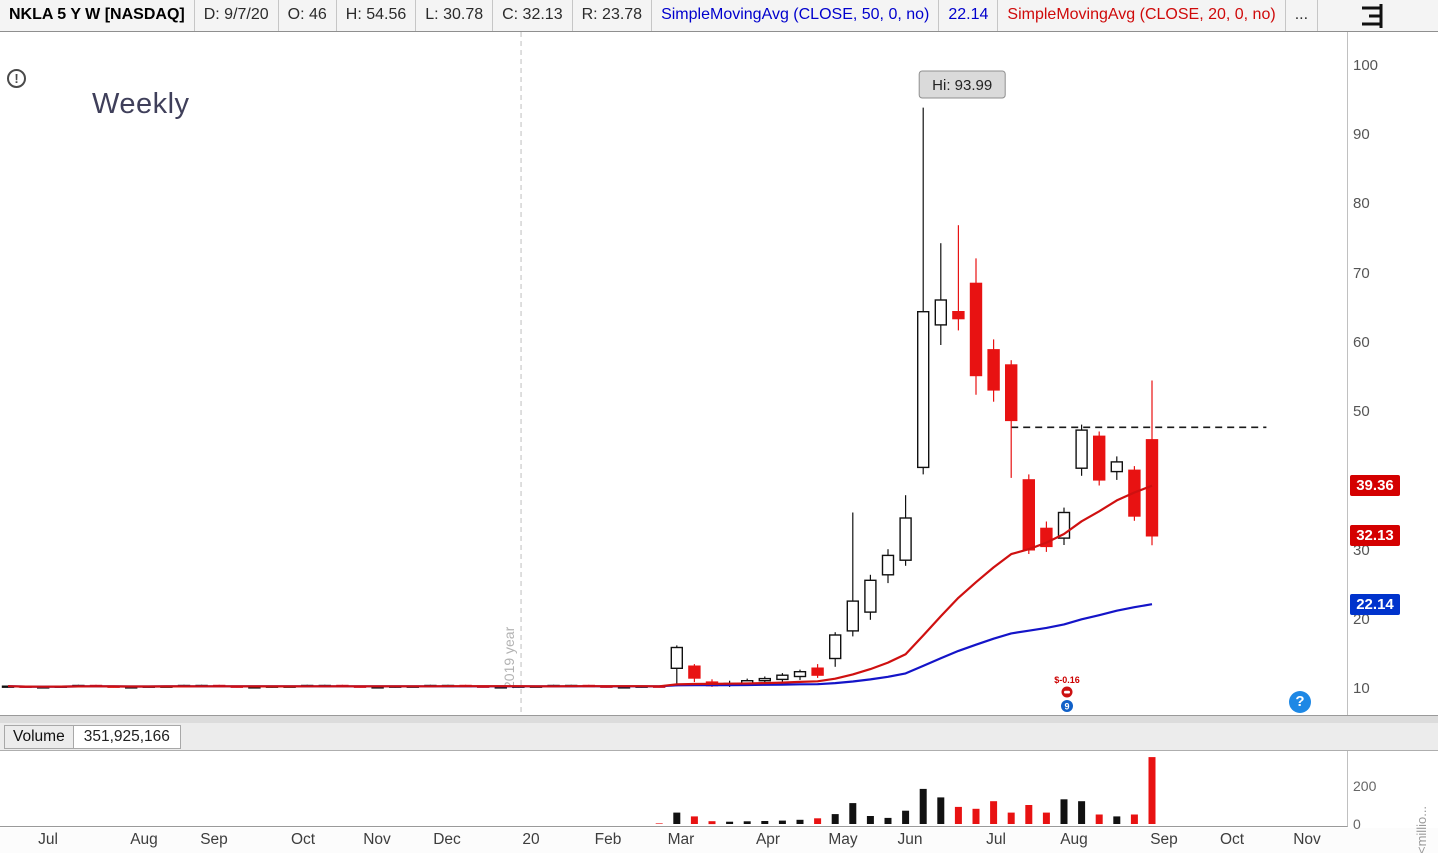 The image size is (1438, 853). I want to click on volume-chart, so click(674, 789).